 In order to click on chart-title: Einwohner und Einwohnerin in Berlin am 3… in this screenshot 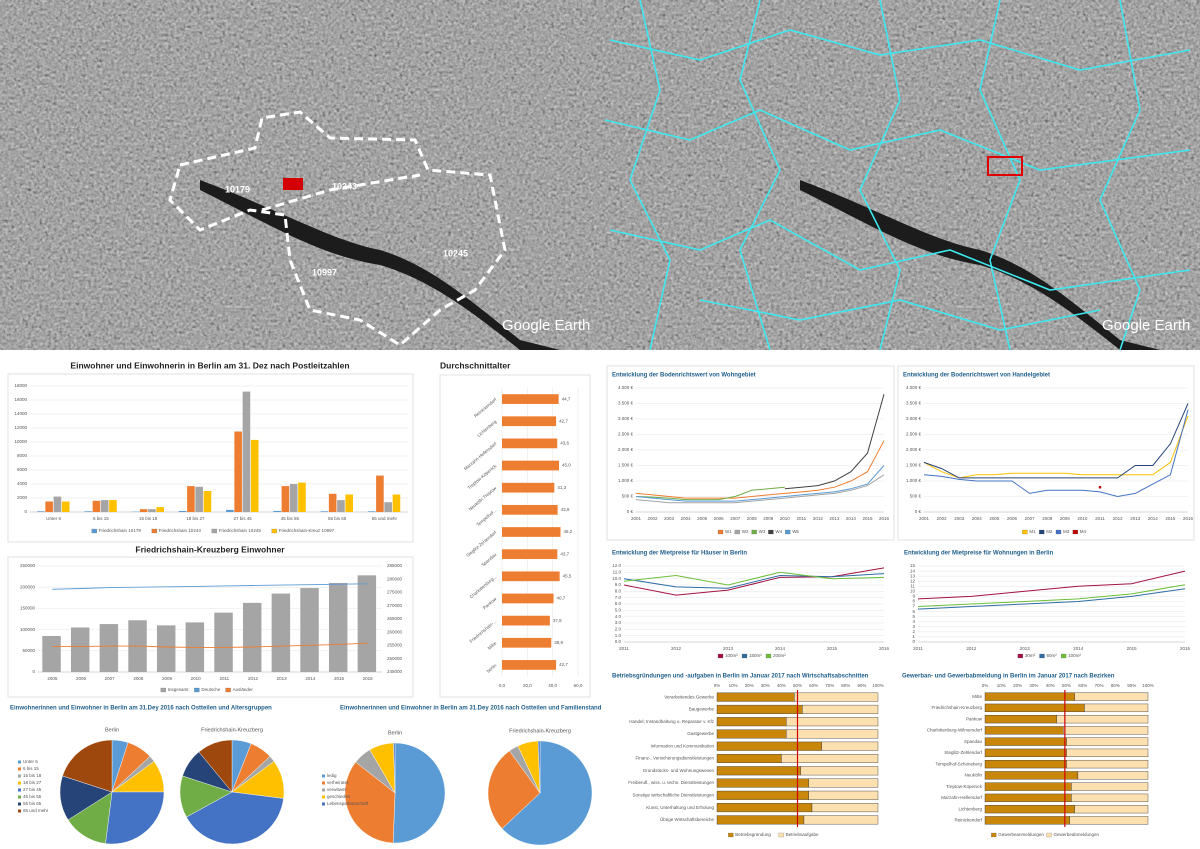, I will do `click(209, 365)`.